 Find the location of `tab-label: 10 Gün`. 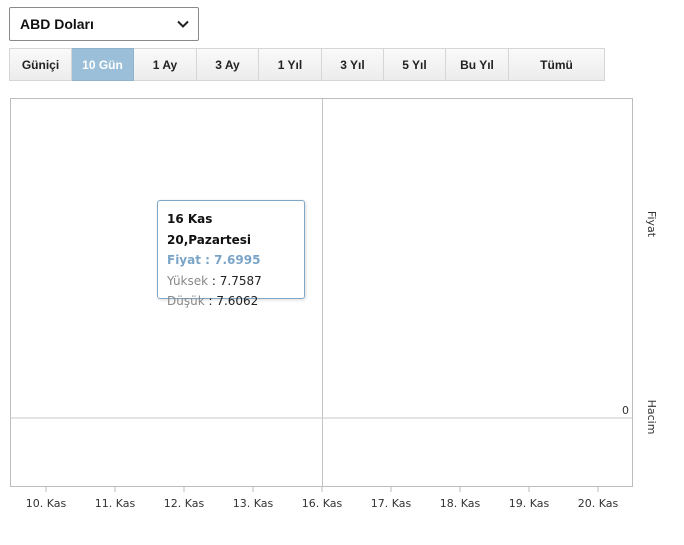

tab-label: 10 Gün is located at coordinates (102, 64).